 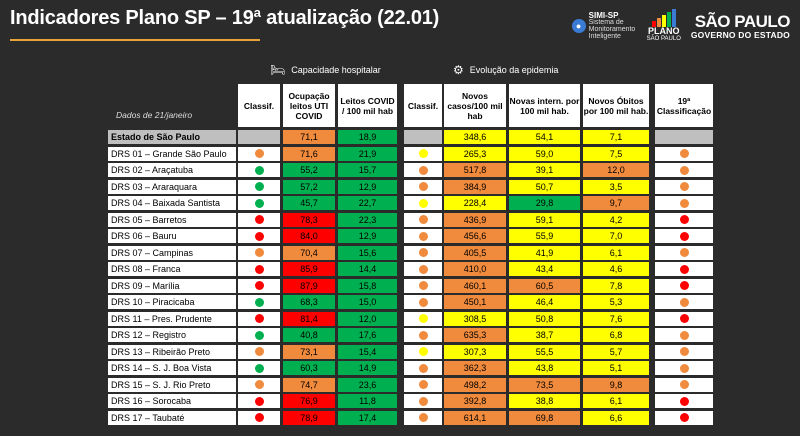 What do you see at coordinates (544, 203) in the screenshot?
I see `internacoes-value: 29,8` at bounding box center [544, 203].